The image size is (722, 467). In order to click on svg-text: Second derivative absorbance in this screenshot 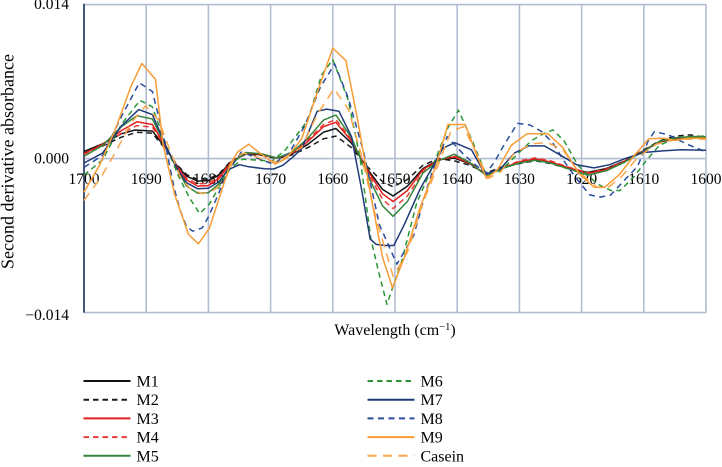, I will do `click(9, 161)`.